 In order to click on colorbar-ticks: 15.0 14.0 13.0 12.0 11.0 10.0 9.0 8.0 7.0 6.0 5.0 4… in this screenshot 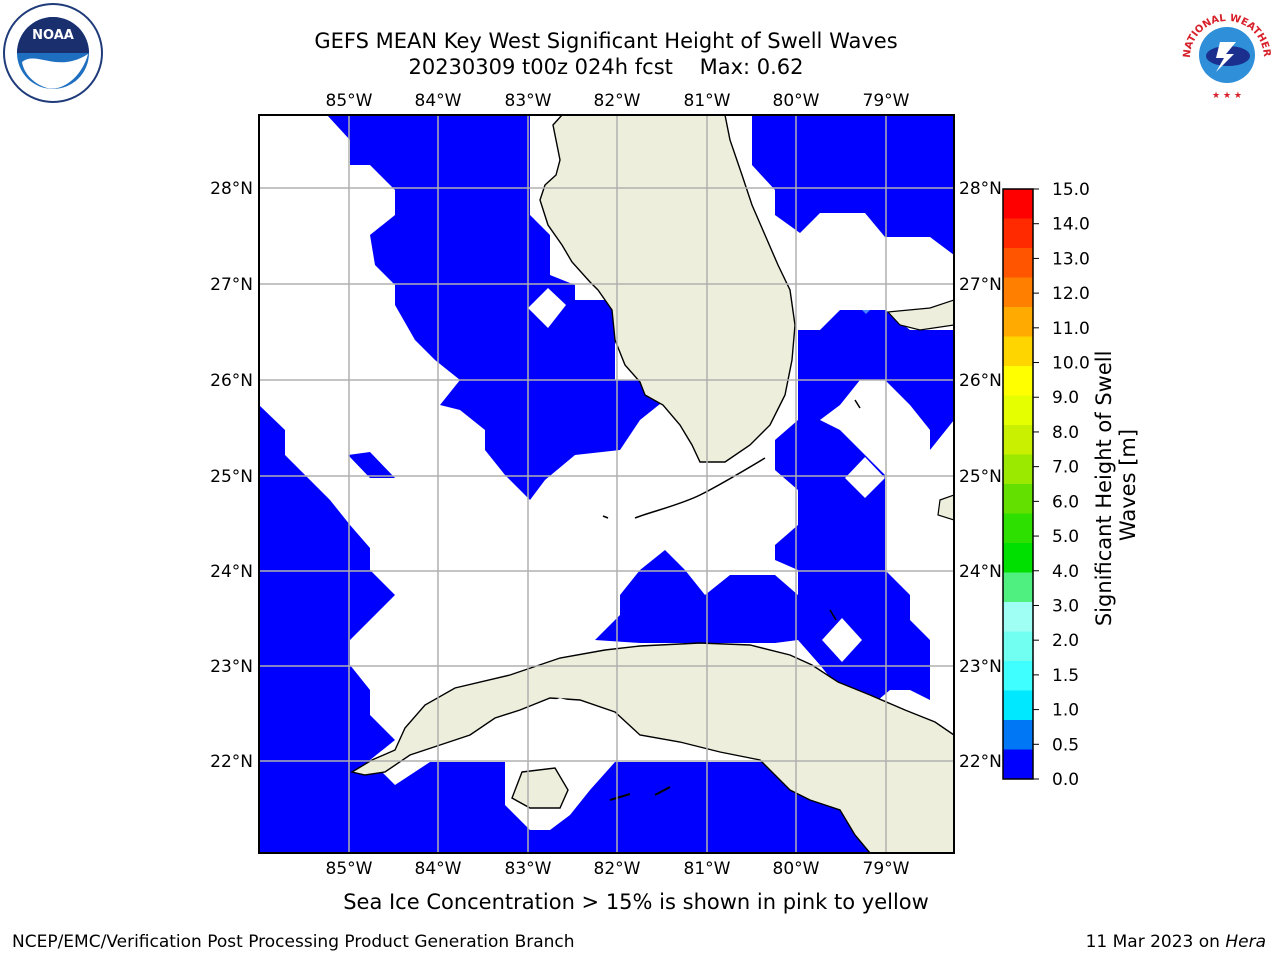, I will do `click(1061, 485)`.